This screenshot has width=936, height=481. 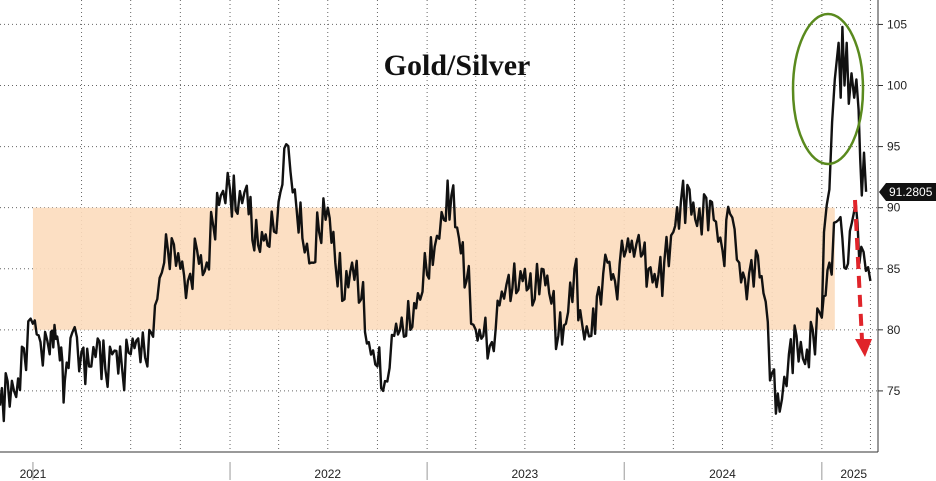 What do you see at coordinates (525, 474) in the screenshot?
I see `x-tick-label: 2023` at bounding box center [525, 474].